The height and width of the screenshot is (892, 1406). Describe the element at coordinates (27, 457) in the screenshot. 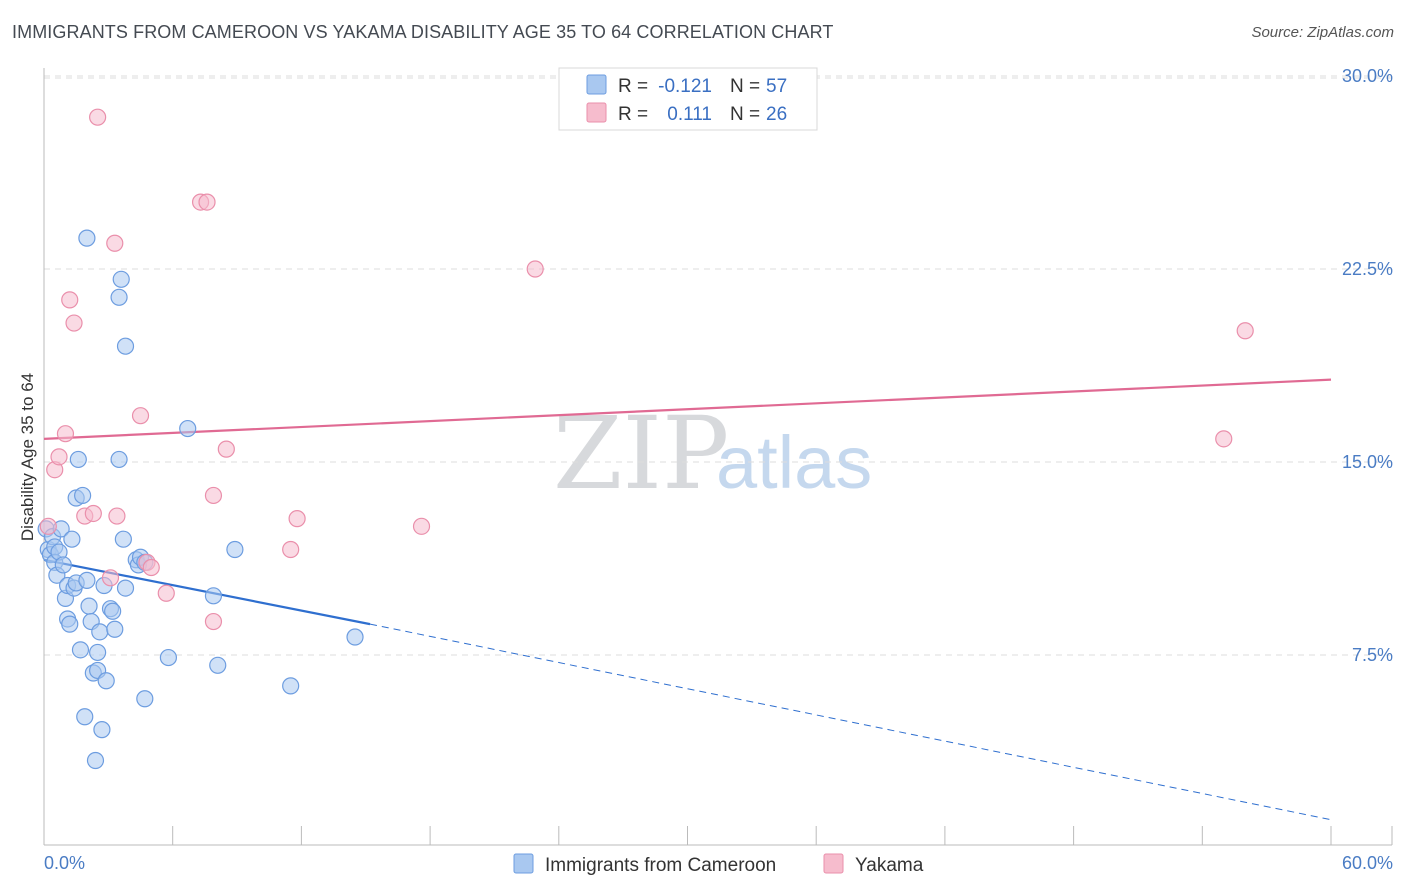

I see `y-axis-label: Disability Age 35 to 64` at that location.